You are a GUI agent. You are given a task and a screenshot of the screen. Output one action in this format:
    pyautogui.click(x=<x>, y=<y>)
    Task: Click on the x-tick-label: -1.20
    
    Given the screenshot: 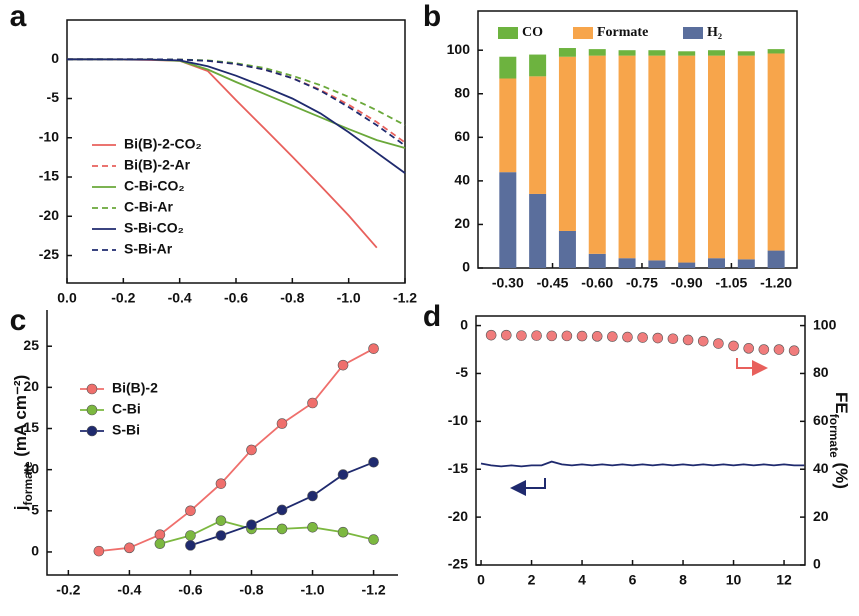 What is the action you would take?
    pyautogui.click(x=776, y=283)
    